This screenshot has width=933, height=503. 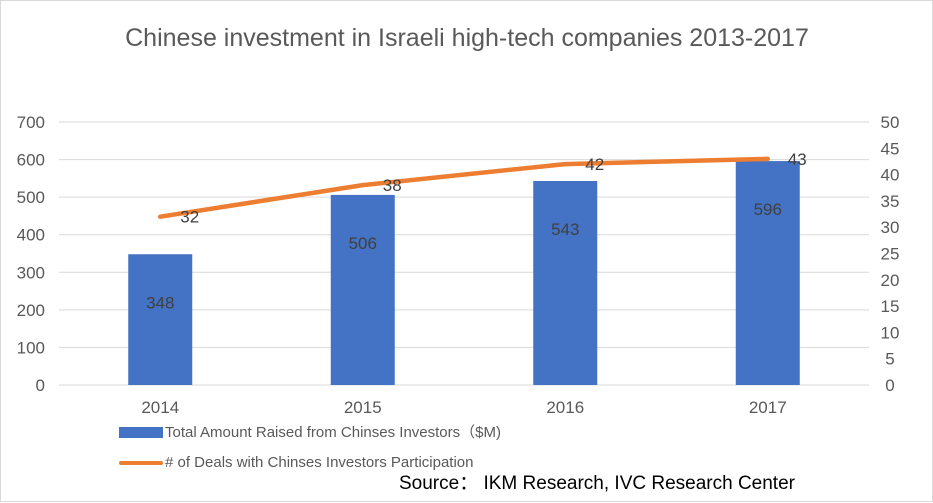 What do you see at coordinates (363, 407) in the screenshot?
I see `x-tick-label: 2015` at bounding box center [363, 407].